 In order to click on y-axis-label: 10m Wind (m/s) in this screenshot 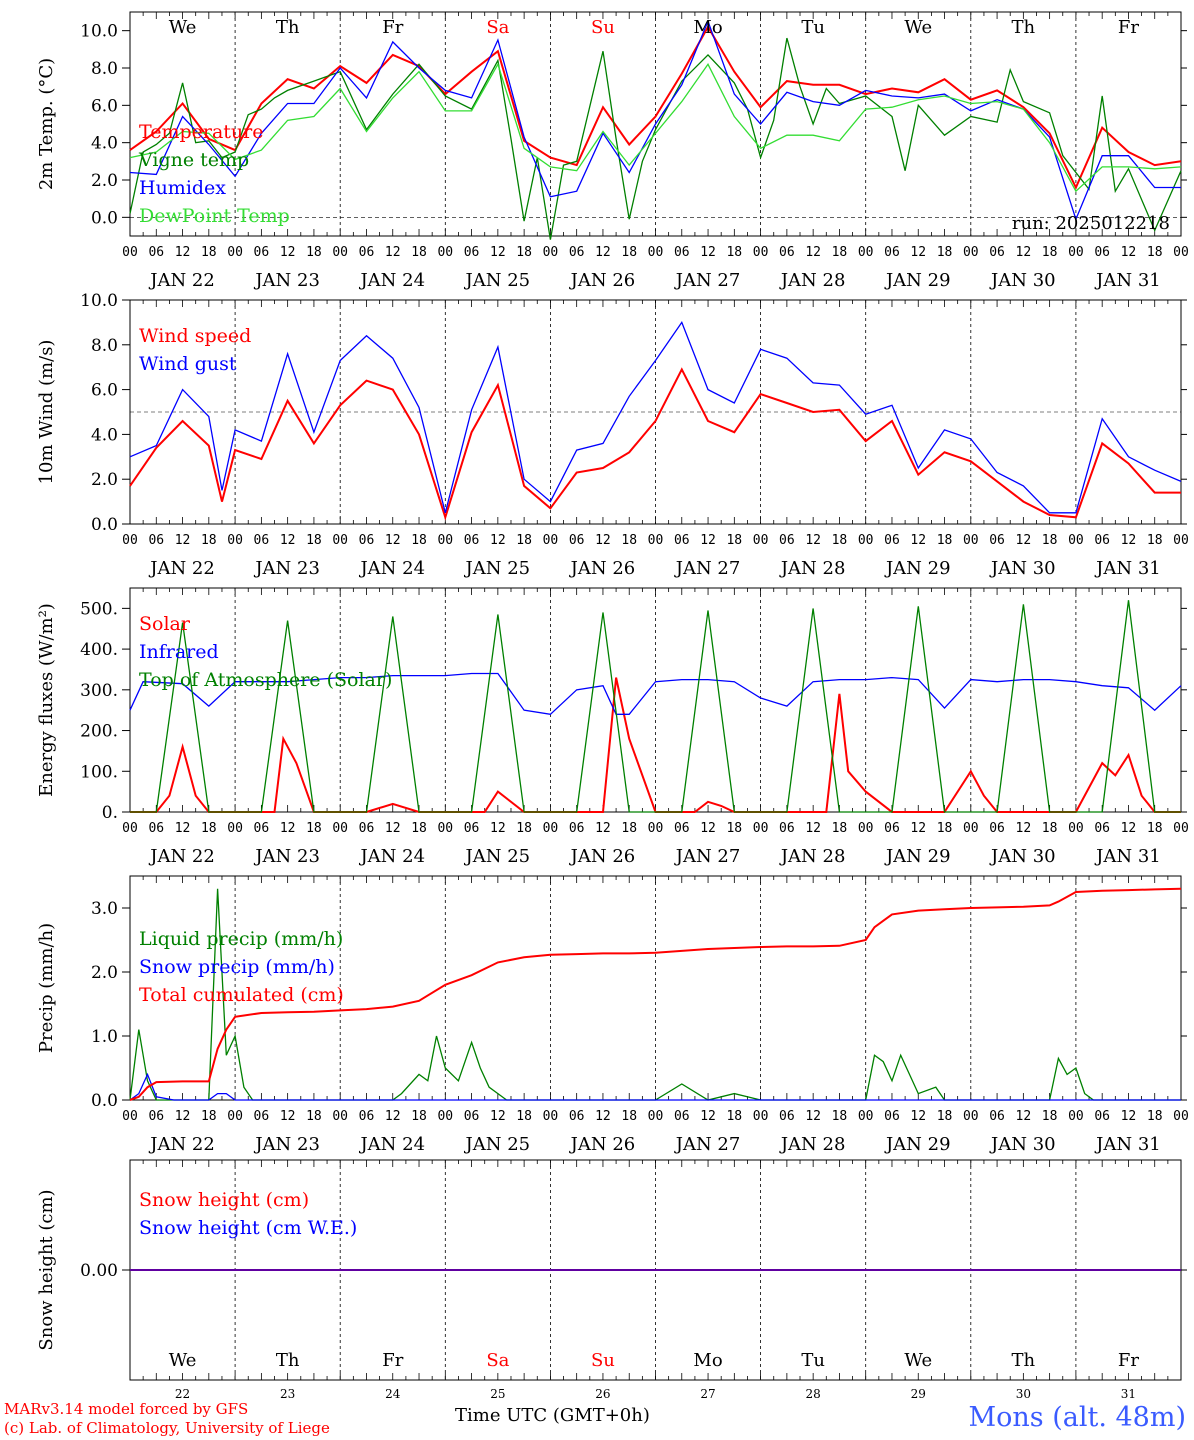, I will do `click(46, 412)`.